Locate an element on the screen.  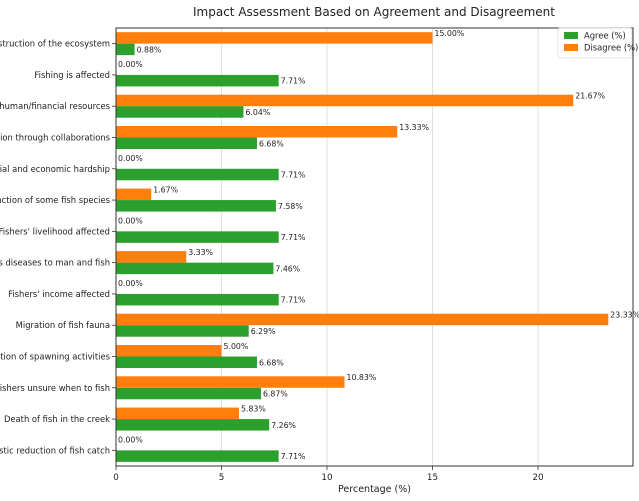
category-label: Death of fish in the creek is located at coordinates (57, 419).